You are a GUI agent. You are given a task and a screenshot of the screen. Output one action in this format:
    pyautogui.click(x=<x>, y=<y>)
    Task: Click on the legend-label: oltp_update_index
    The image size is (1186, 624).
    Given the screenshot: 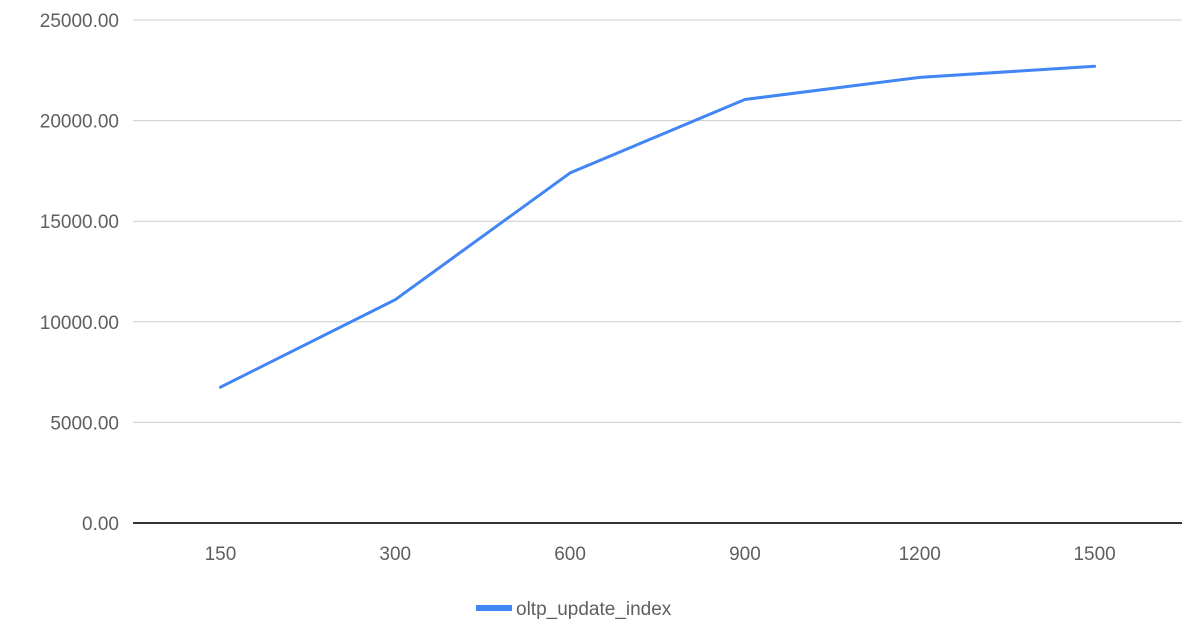 What is the action you would take?
    pyautogui.click(x=594, y=609)
    